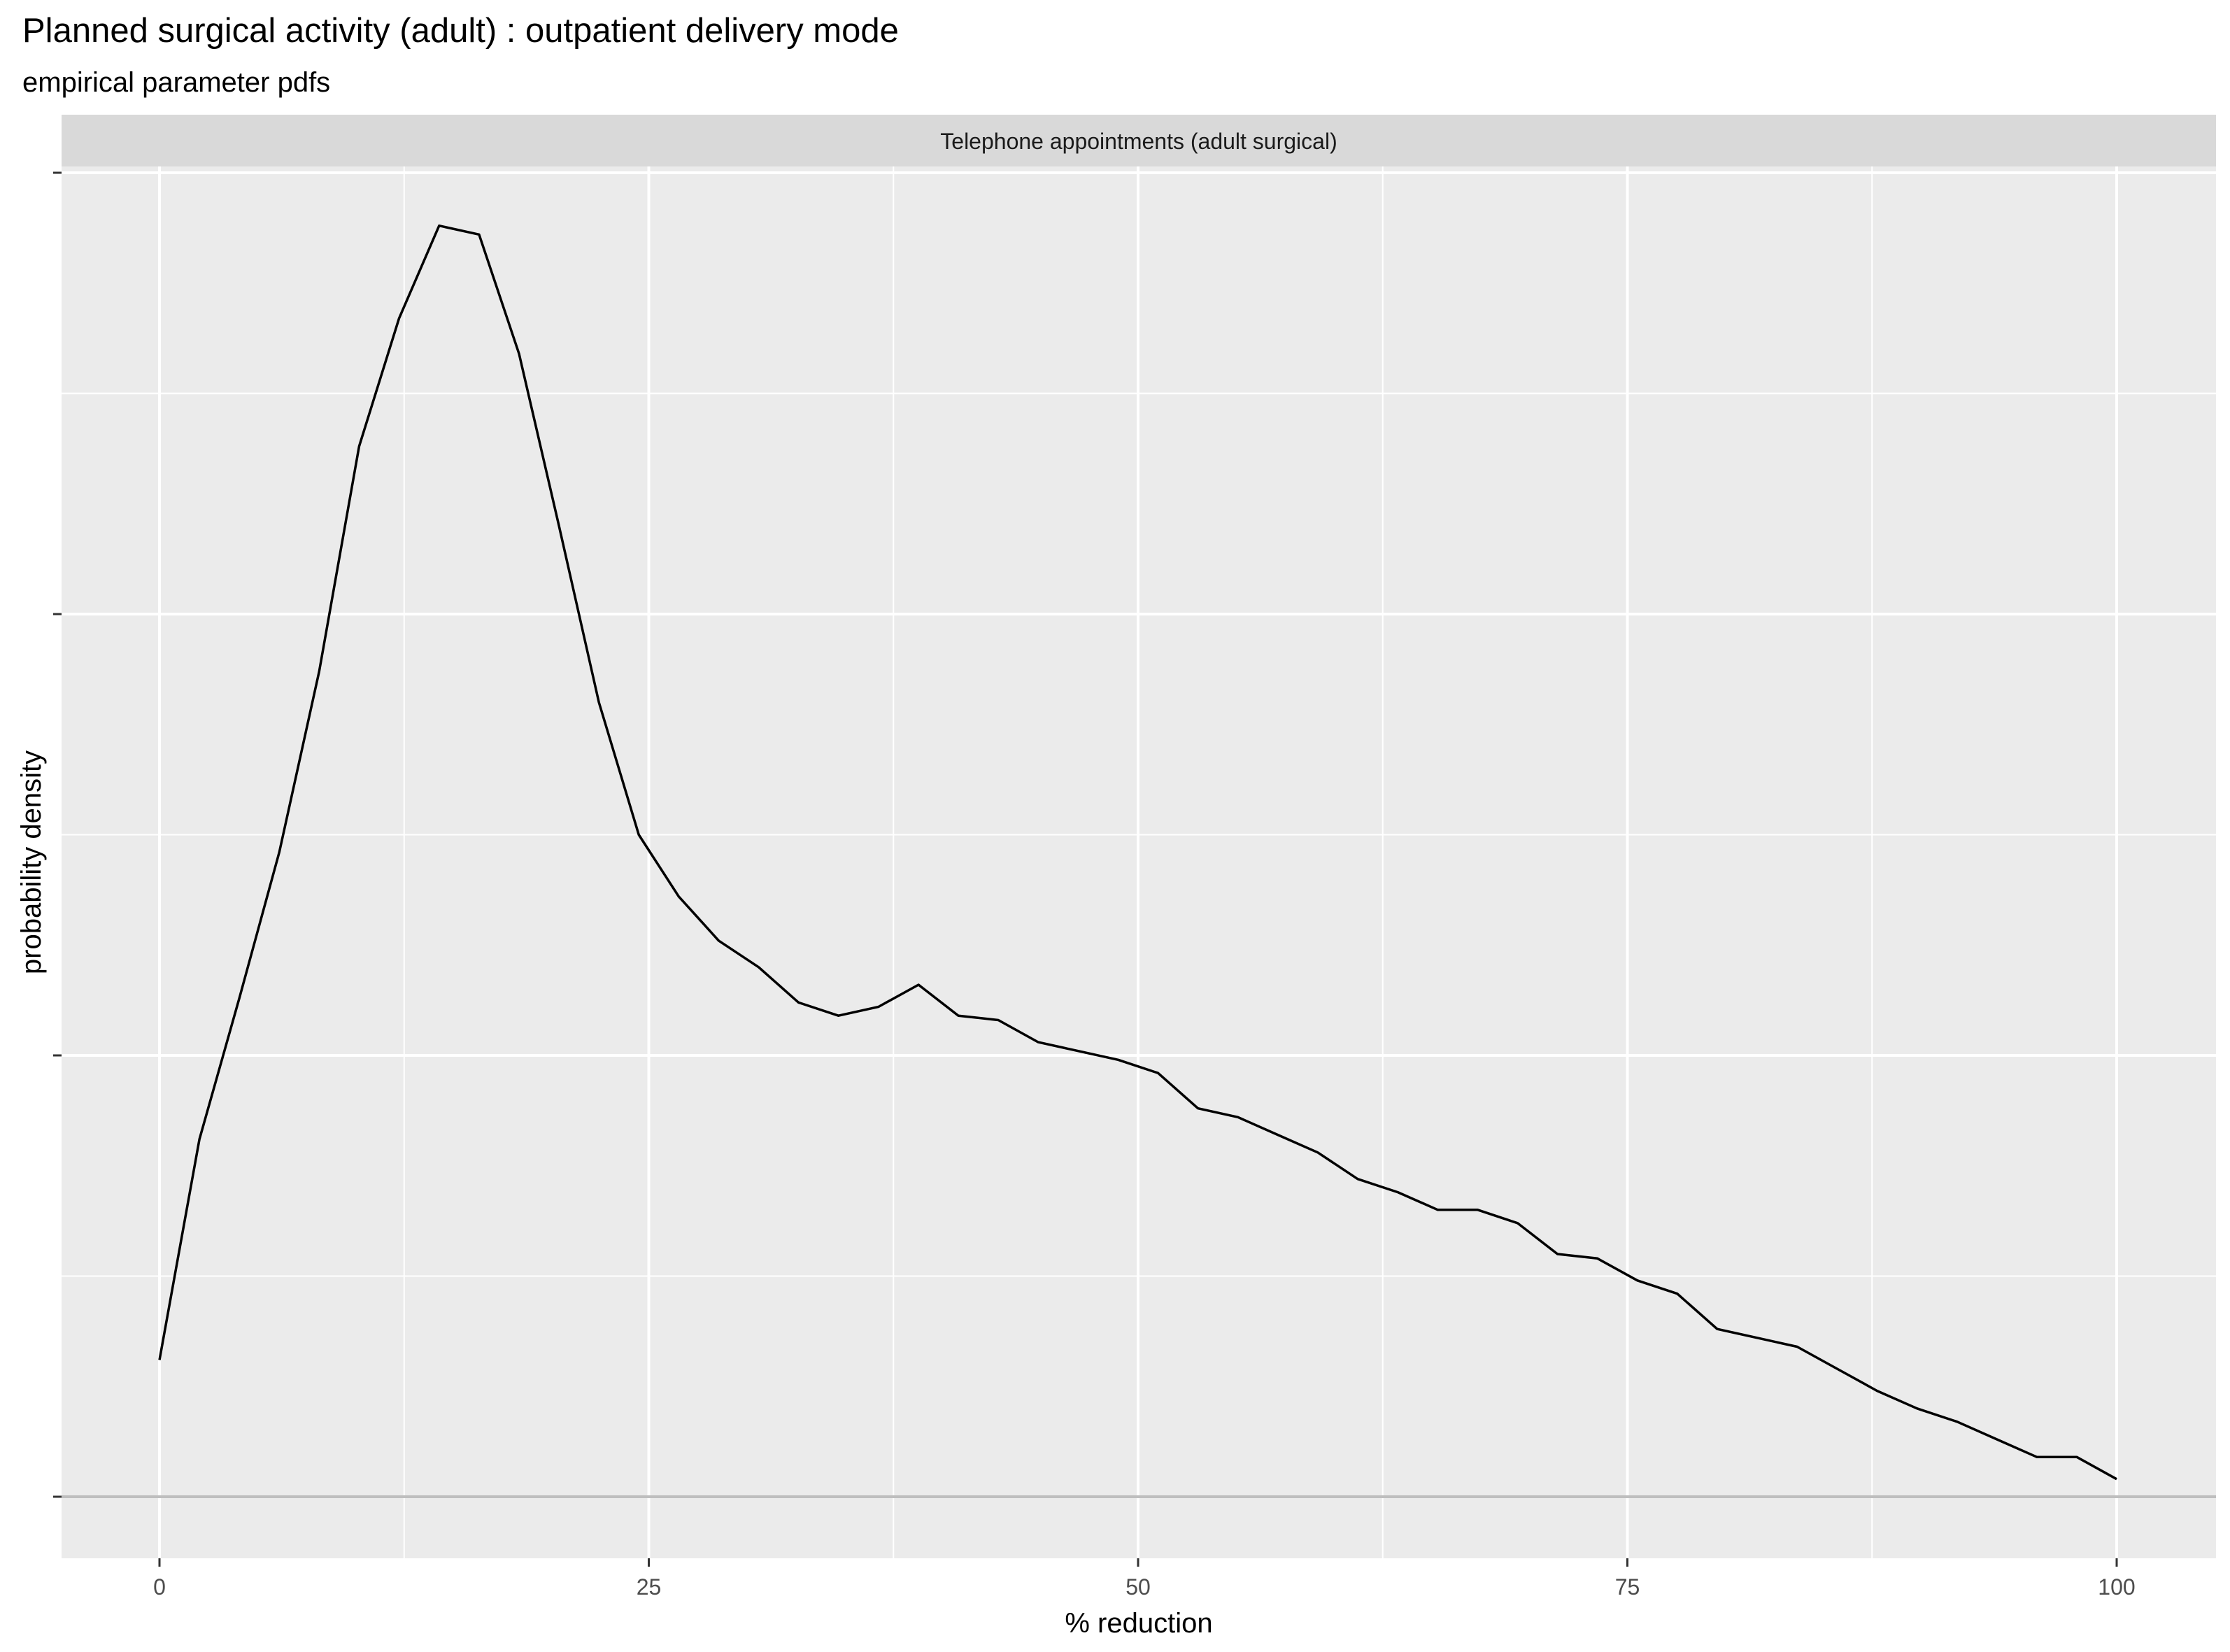  Describe the element at coordinates (1138, 1587) in the screenshot. I see `x-tick-label: 50` at that location.